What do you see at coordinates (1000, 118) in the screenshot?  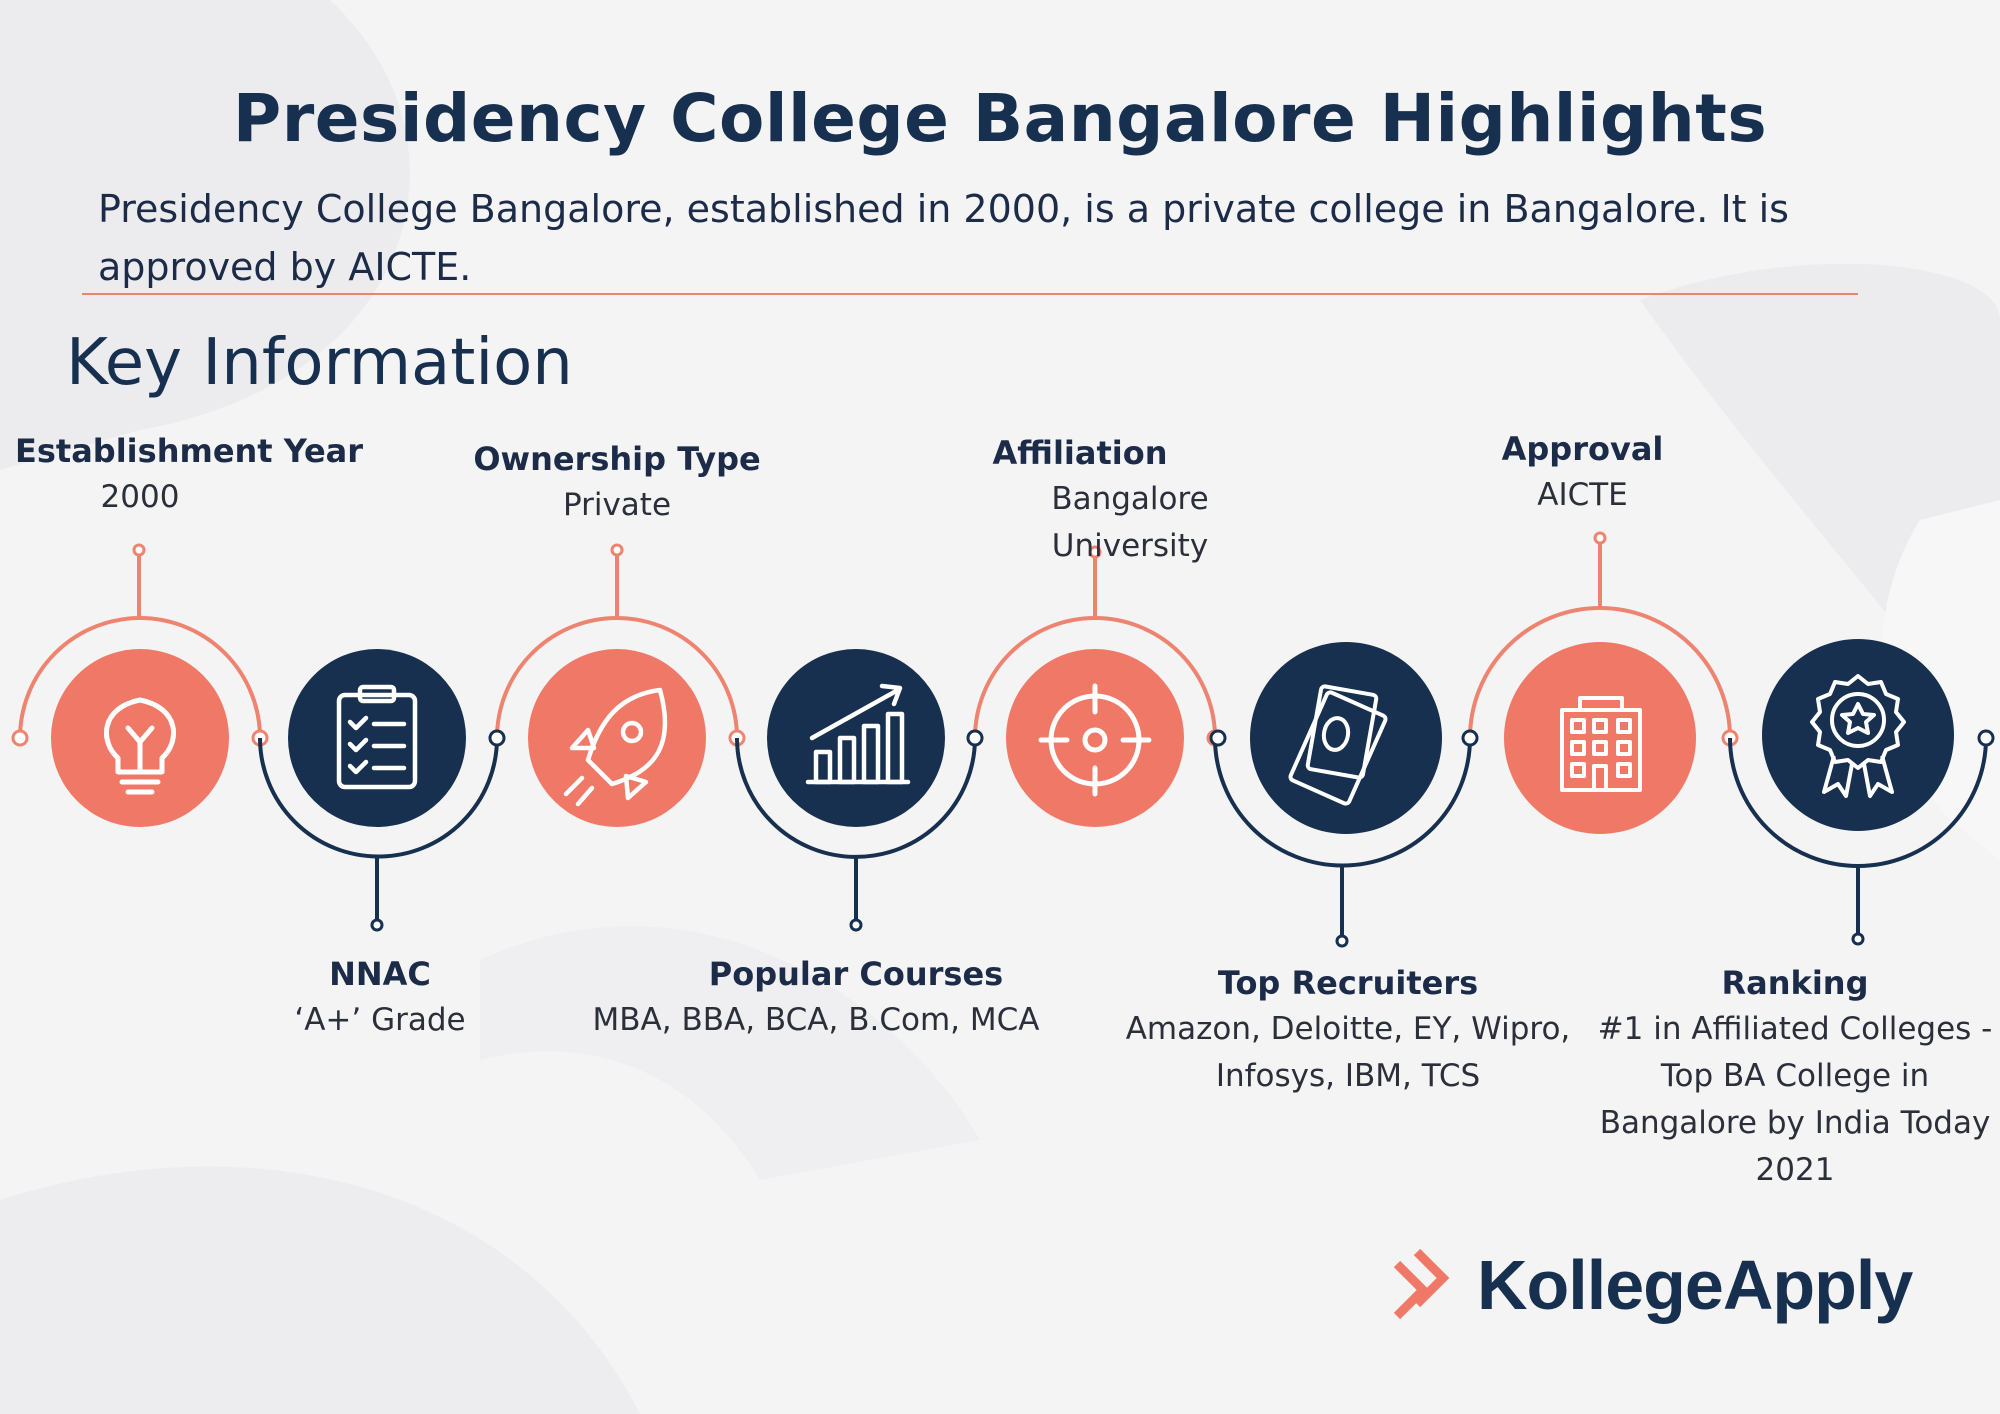 I see `page-title: Presidency College Bangalore Highlights` at bounding box center [1000, 118].